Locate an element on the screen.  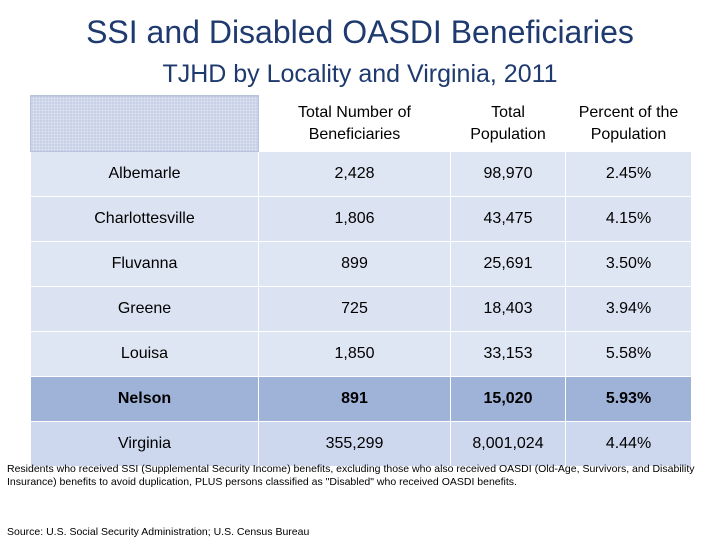
table-row-virginia: Virginia 355,299 8,001,024 4.44% is located at coordinates (361, 444).